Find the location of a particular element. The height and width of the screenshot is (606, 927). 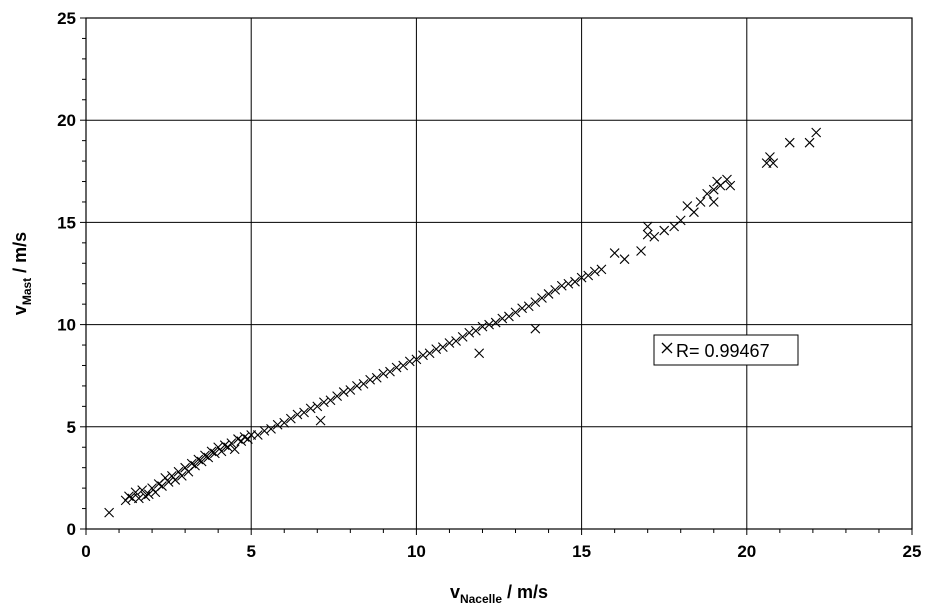

x-axis-title-main: v is located at coordinates (455, 592).